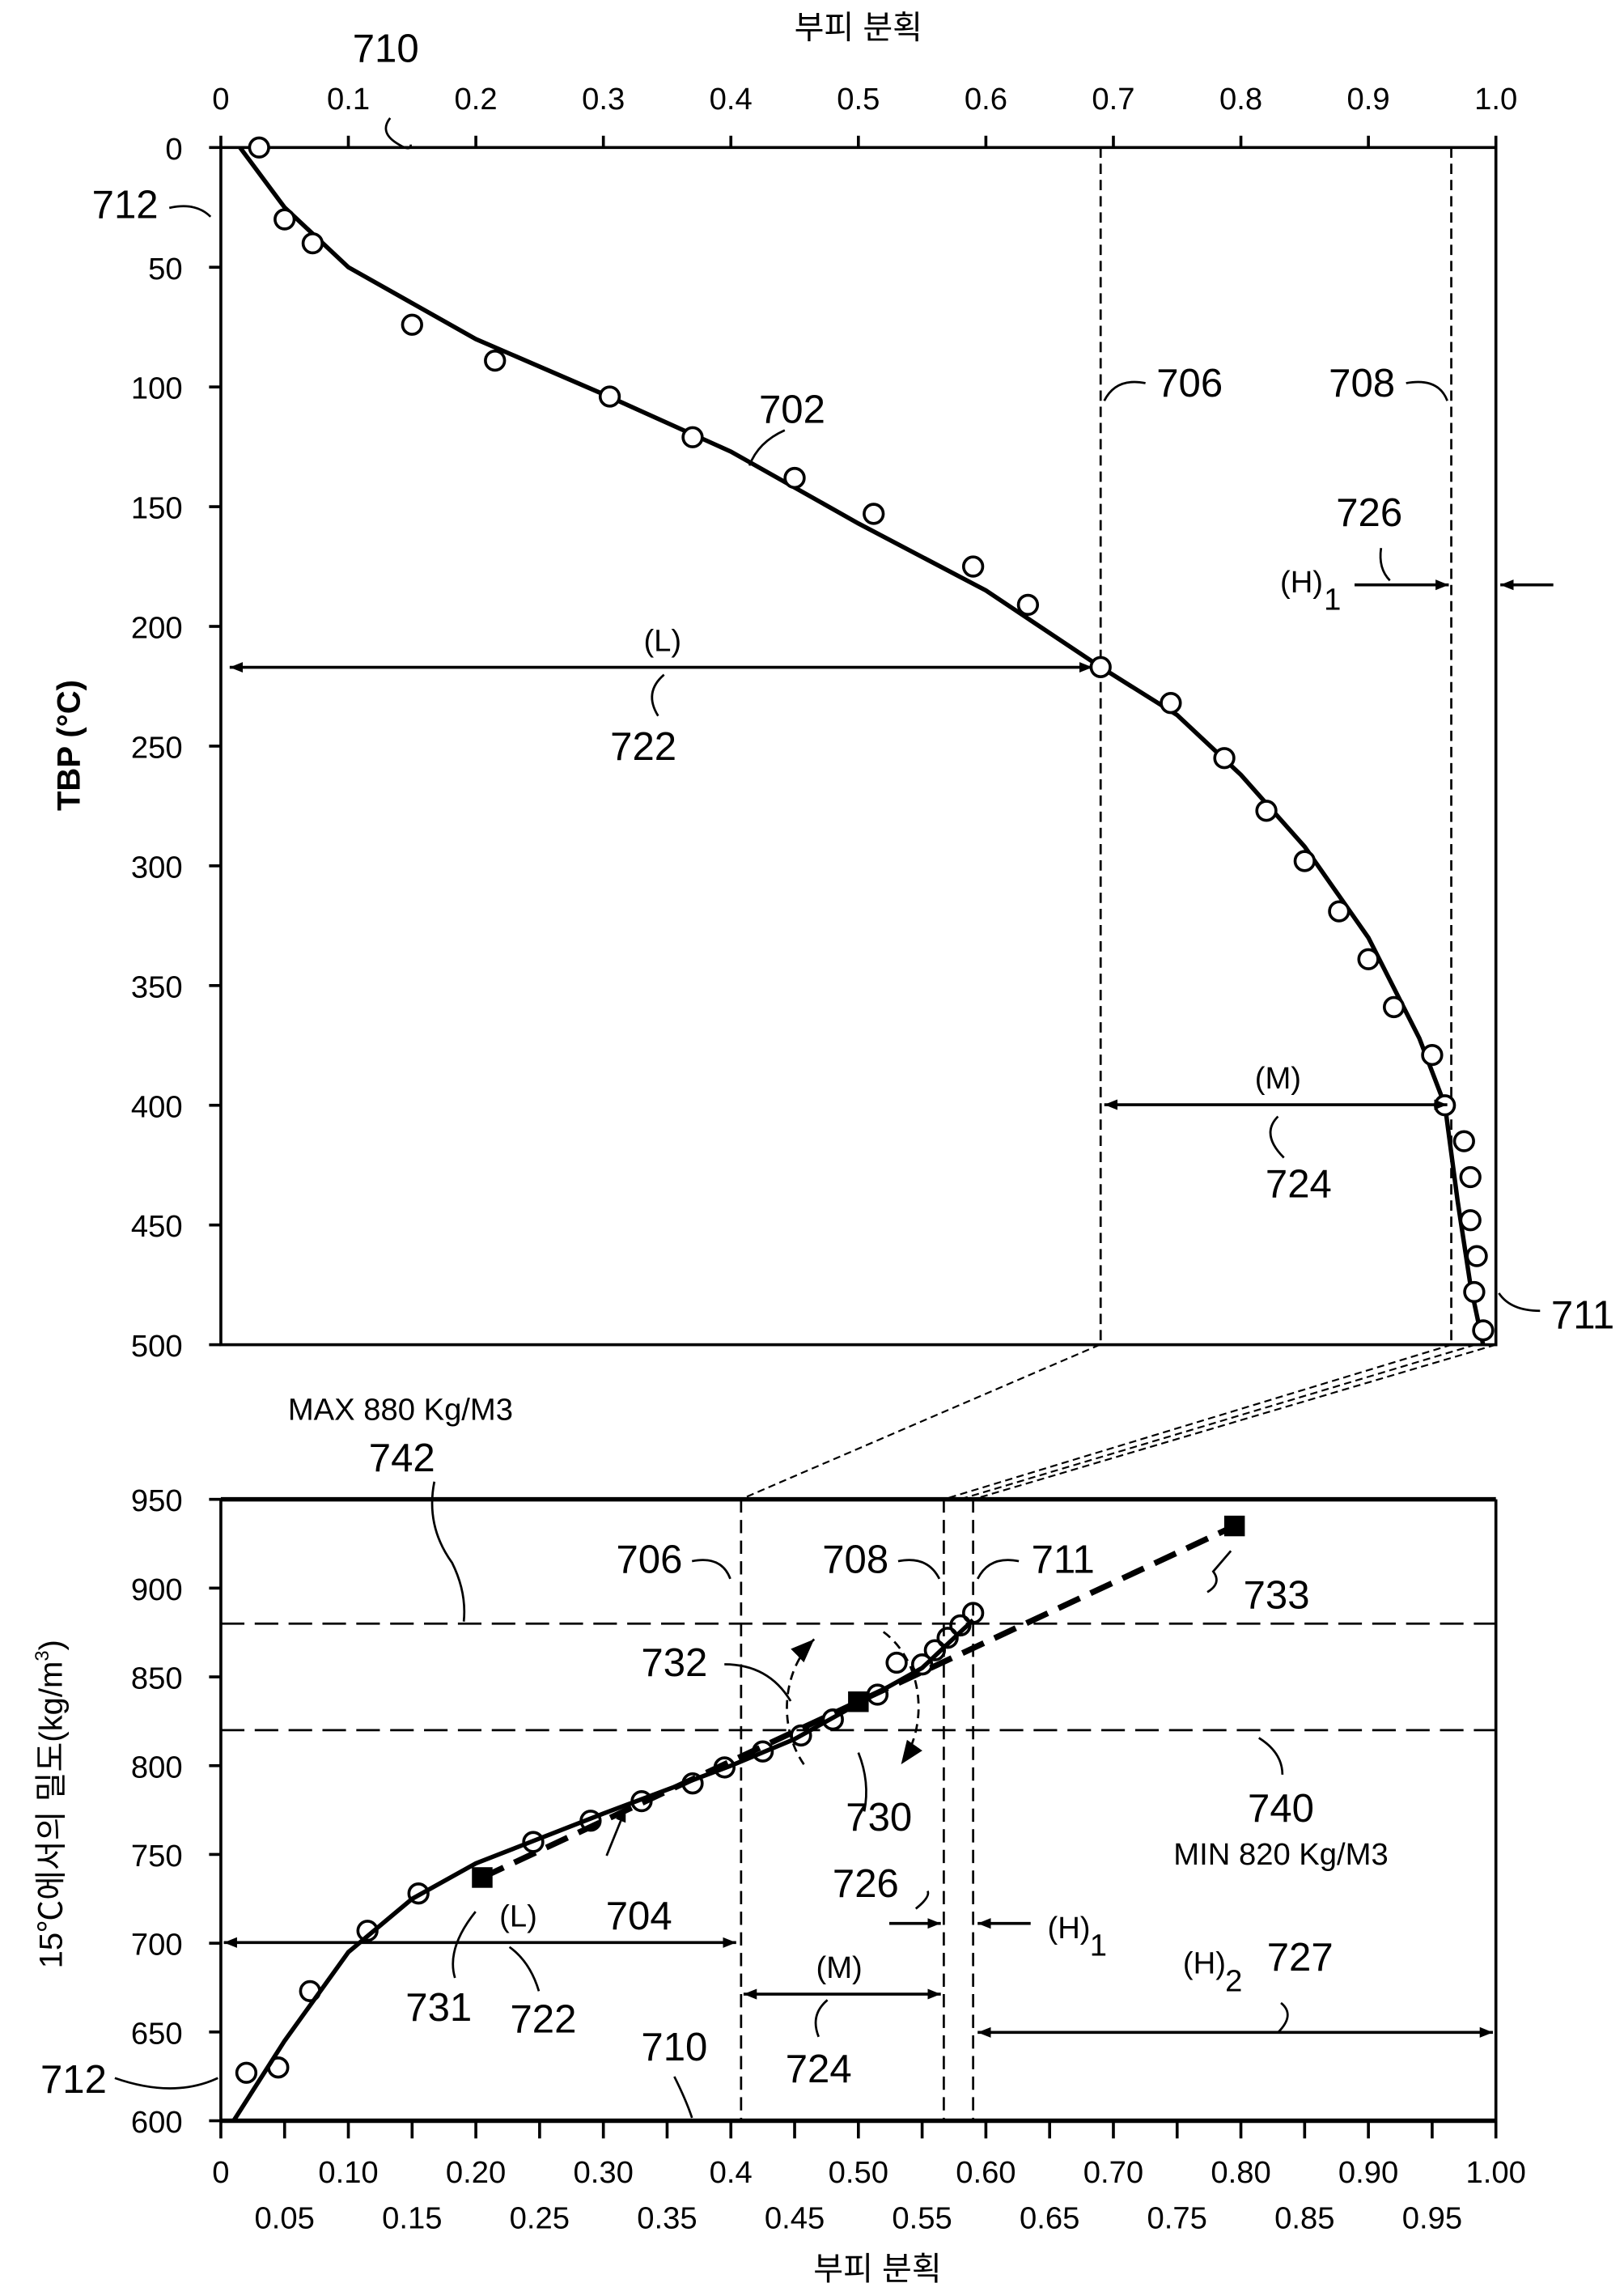 This screenshot has width=1624, height=2283. What do you see at coordinates (1582, 1316) in the screenshot?
I see `ref-711-top: 711` at bounding box center [1582, 1316].